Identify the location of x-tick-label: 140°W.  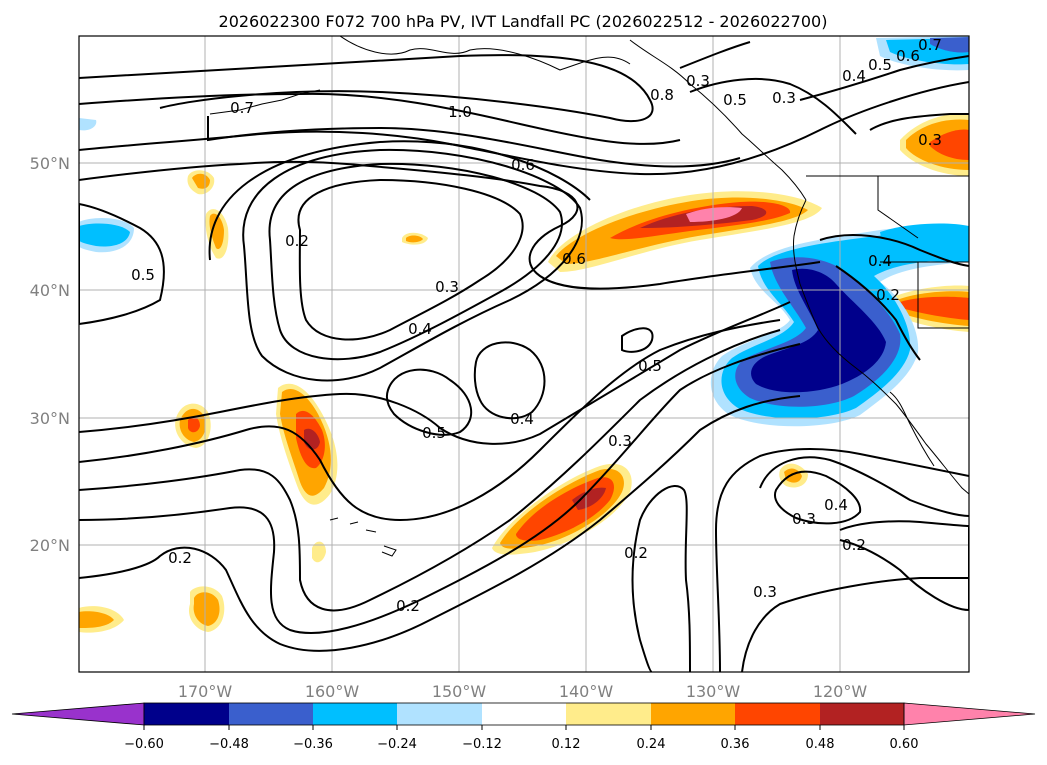
(586, 691).